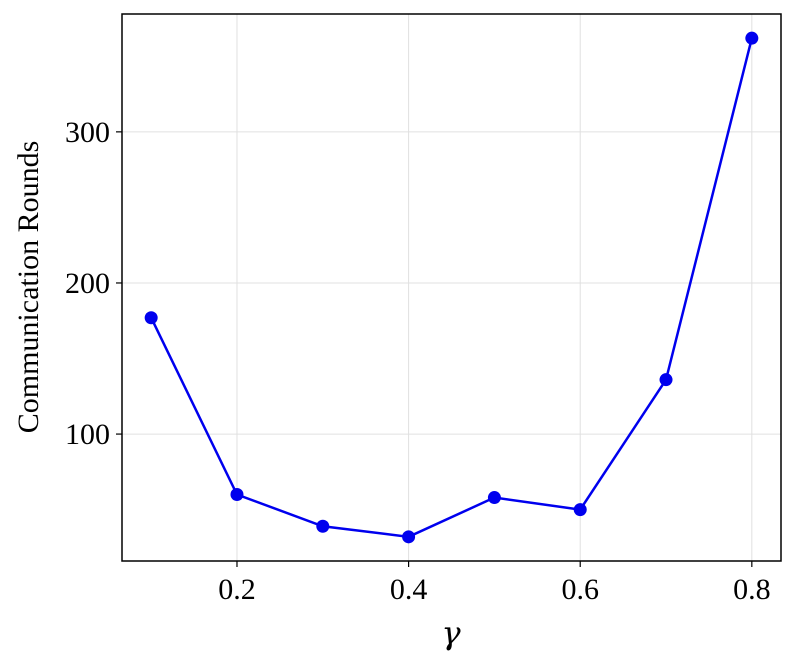 This screenshot has width=796, height=667. I want to click on x-tick-label: 0.8, so click(752, 589).